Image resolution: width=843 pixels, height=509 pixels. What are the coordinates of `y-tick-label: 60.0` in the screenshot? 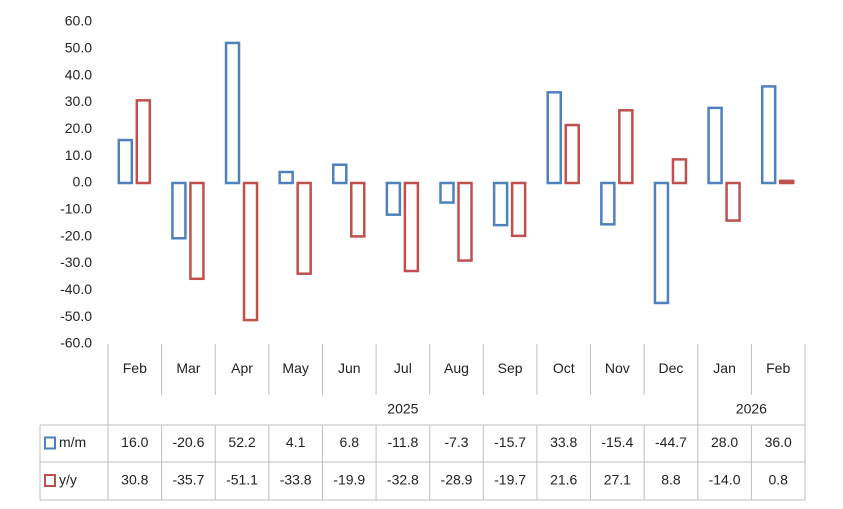 It's located at (78, 21).